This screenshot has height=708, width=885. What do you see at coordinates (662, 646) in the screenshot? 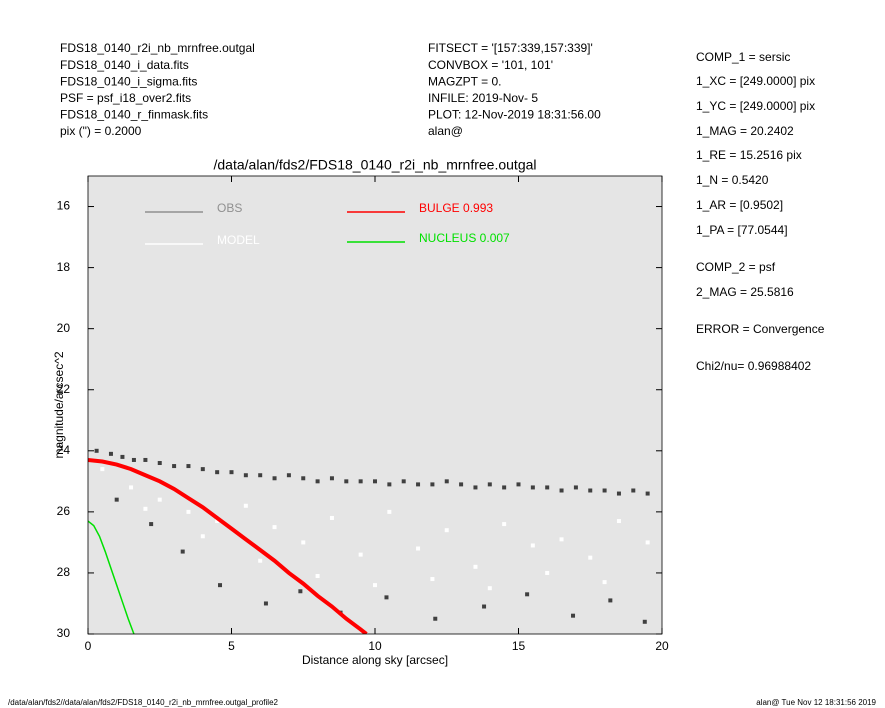
I see `x-tick-label: 20` at bounding box center [662, 646].